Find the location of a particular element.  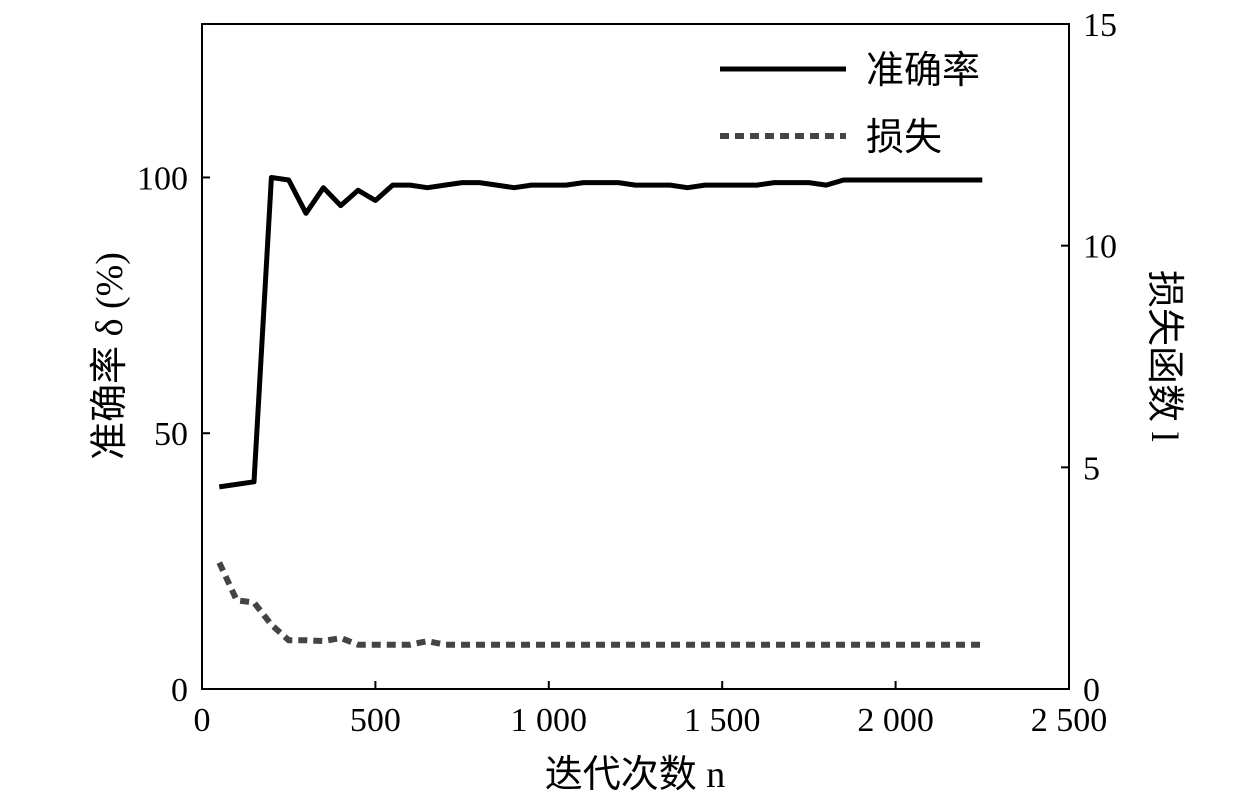

y-left-axis-ticks: 0 50 100 is located at coordinates (173, 434).